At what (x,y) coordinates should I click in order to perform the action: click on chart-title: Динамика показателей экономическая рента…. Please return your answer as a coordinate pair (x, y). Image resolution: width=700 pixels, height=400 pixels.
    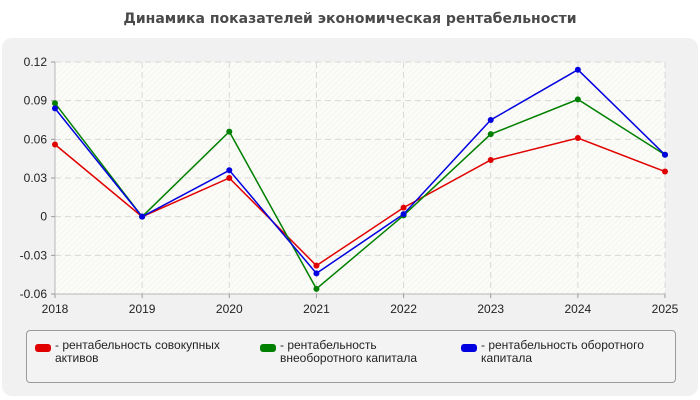
    Looking at the image, I should click on (350, 19).